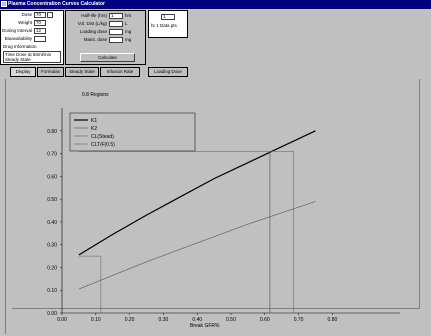 Image resolution: width=431 pixels, height=336 pixels. I want to click on x-tick-label: 0.00, so click(62, 320).